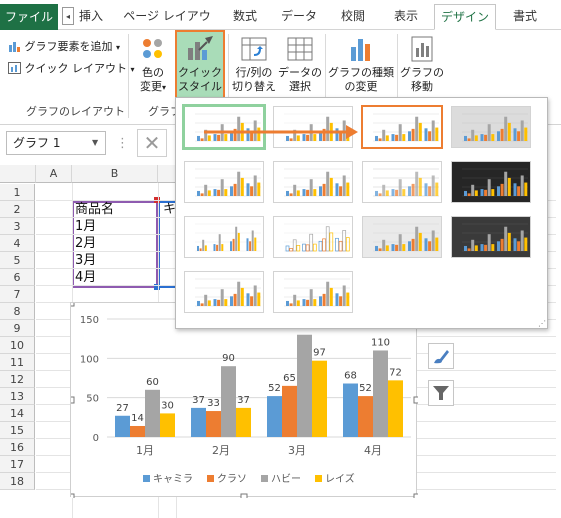 The width and height of the screenshot is (561, 518). What do you see at coordinates (17, 464) in the screenshot?
I see `row-header-17: 17` at bounding box center [17, 464].